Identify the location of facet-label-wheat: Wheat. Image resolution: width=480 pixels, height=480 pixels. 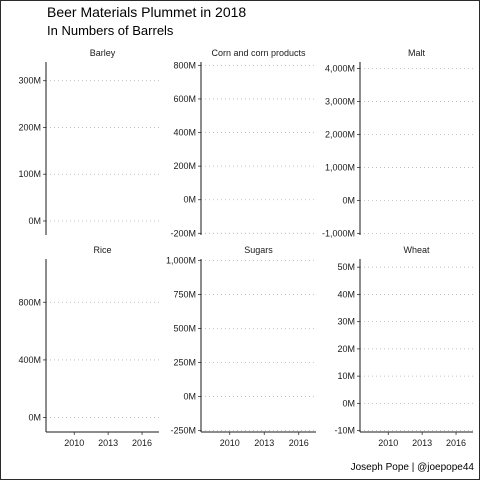
(416, 250).